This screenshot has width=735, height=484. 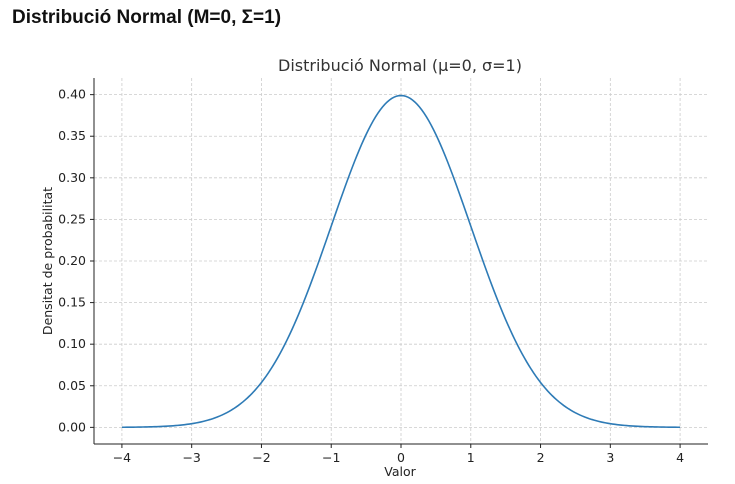 I want to click on x-tick-label: 4, so click(x=680, y=457).